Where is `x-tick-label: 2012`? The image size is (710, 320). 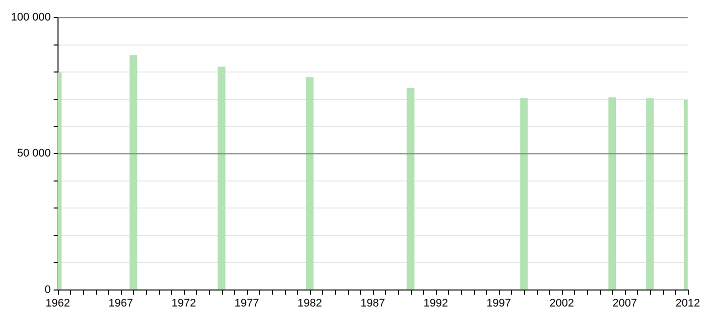
x-tick-label: 2012 is located at coordinates (688, 303).